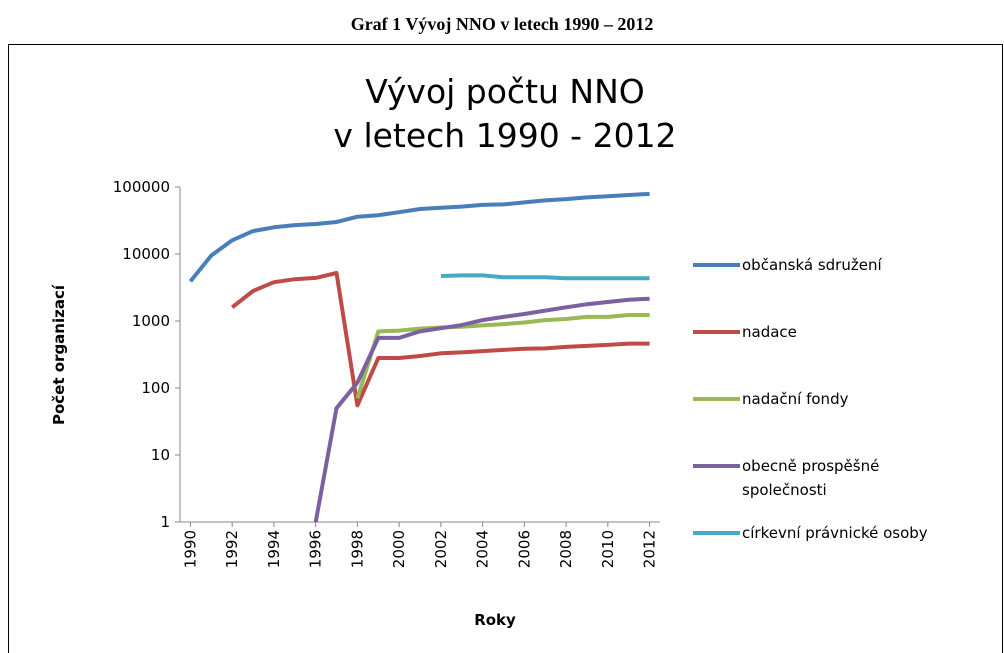 This screenshot has height=653, width=1004. I want to click on chart-title: Vývoj počtu NNO v letech 1990 - 2012, so click(505, 113).